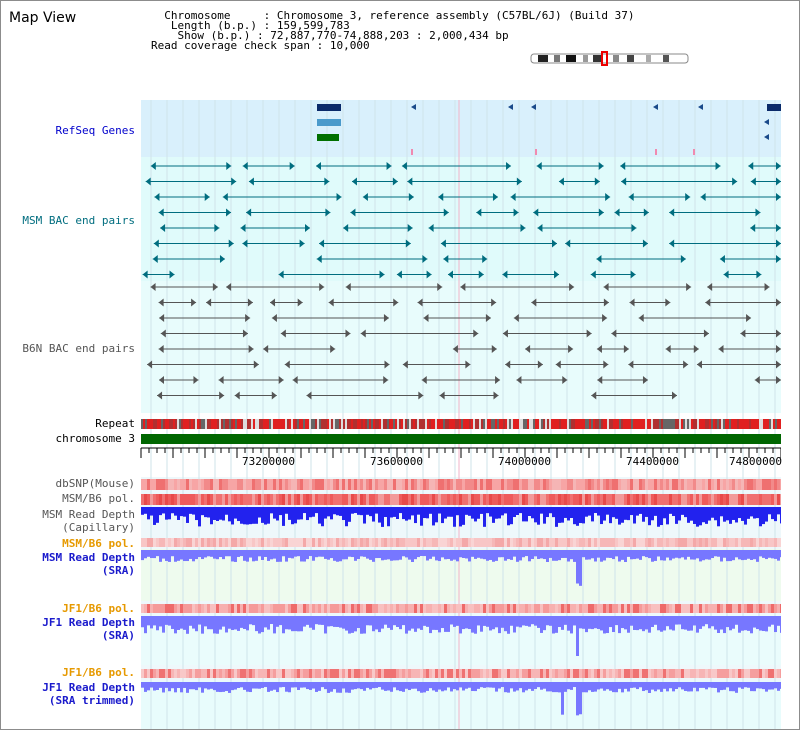  What do you see at coordinates (88, 557) in the screenshot?
I see `track-label-msm-depth-sra: MSM Read Depth` at bounding box center [88, 557].